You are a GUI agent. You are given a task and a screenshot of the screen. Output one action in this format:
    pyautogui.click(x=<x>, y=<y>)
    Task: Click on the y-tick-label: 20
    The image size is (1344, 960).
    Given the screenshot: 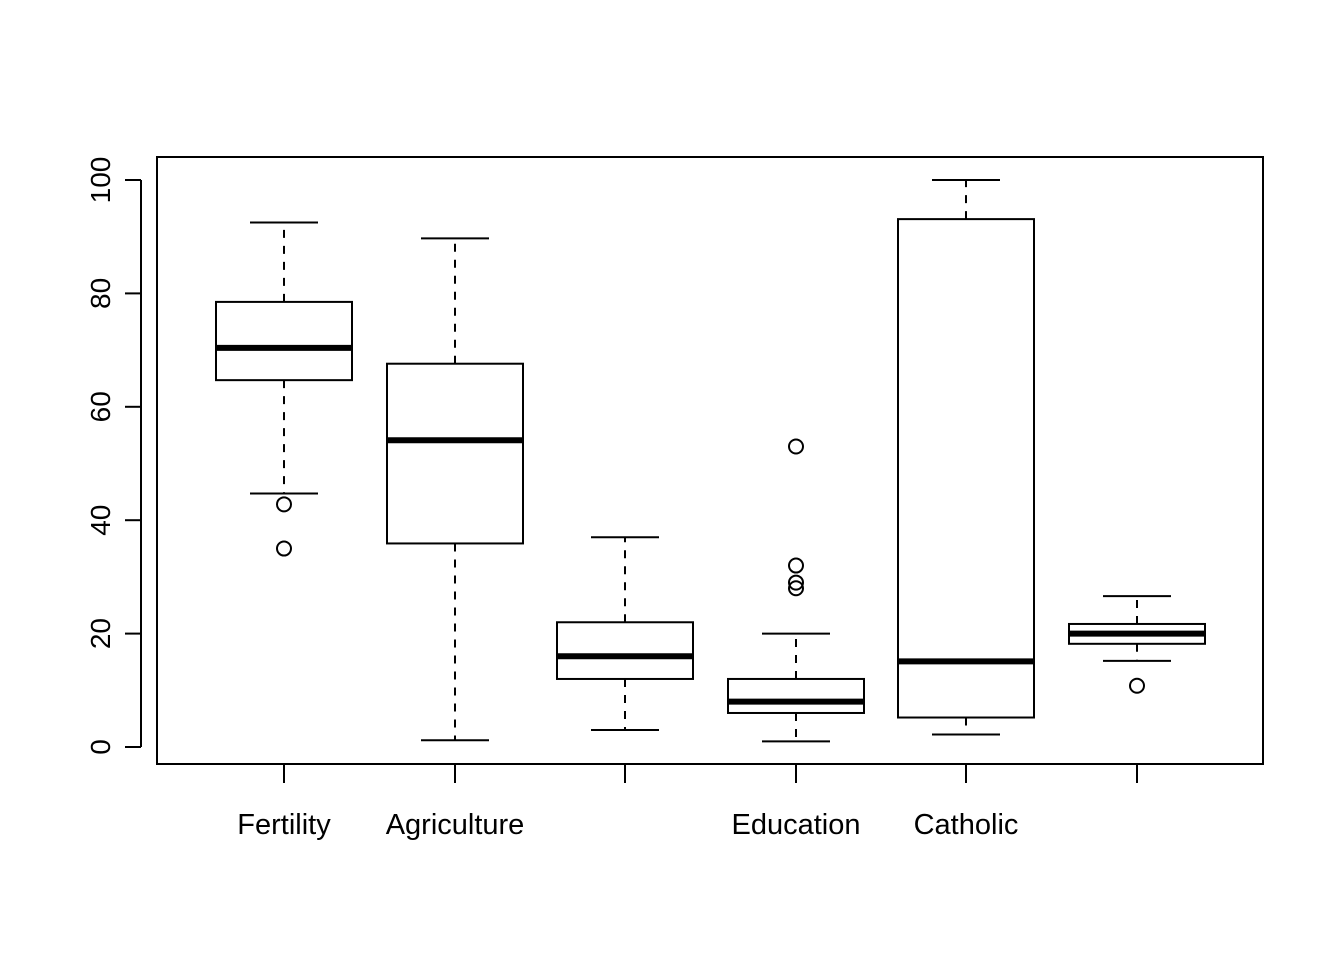 What is the action you would take?
    pyautogui.click(x=100, y=633)
    